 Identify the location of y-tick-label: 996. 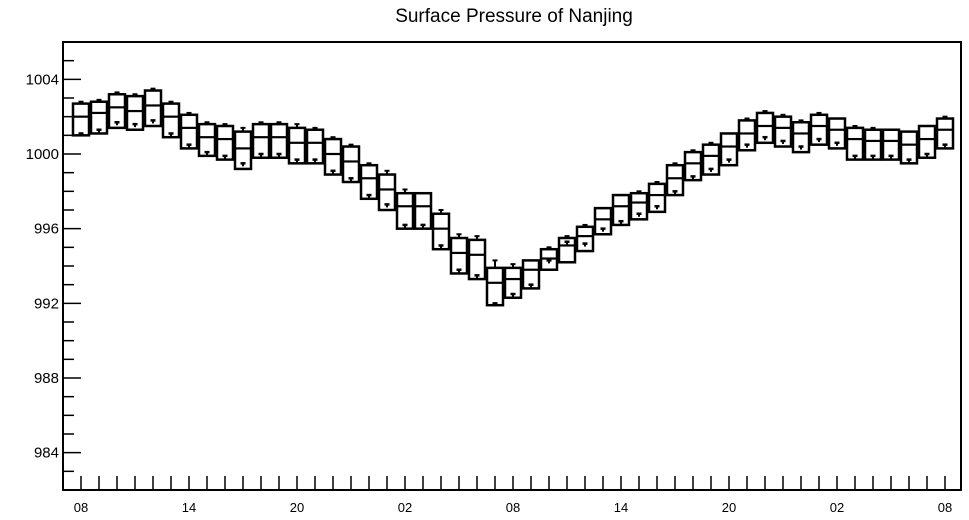
(46, 229).